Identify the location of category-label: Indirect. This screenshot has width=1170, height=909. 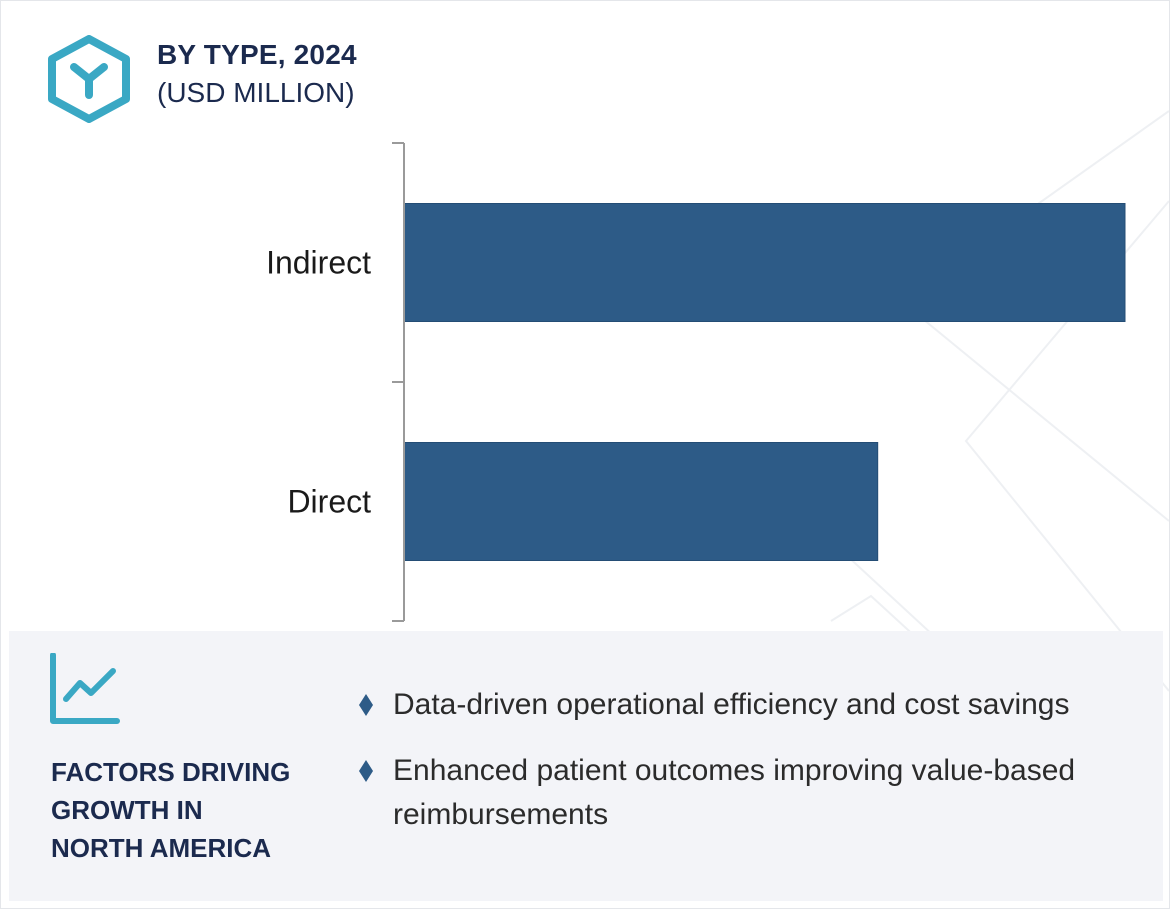
(318, 263).